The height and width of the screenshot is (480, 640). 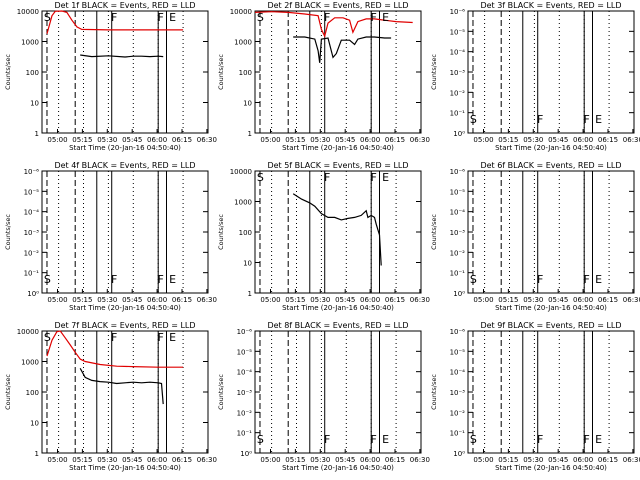 I want to click on panel-title: Det 3f BLACK = Events, RED = LLD, so click(x=550, y=5).